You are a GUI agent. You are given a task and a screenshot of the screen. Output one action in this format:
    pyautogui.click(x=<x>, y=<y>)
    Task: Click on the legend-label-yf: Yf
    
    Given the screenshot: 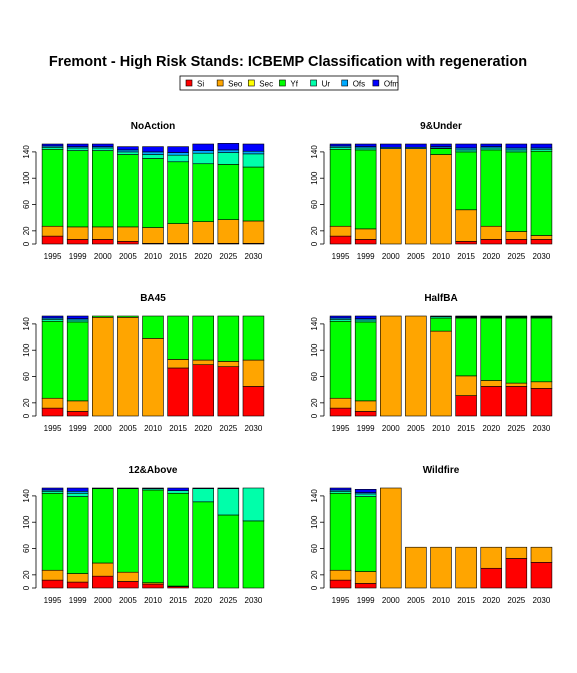 What is the action you would take?
    pyautogui.click(x=294, y=84)
    